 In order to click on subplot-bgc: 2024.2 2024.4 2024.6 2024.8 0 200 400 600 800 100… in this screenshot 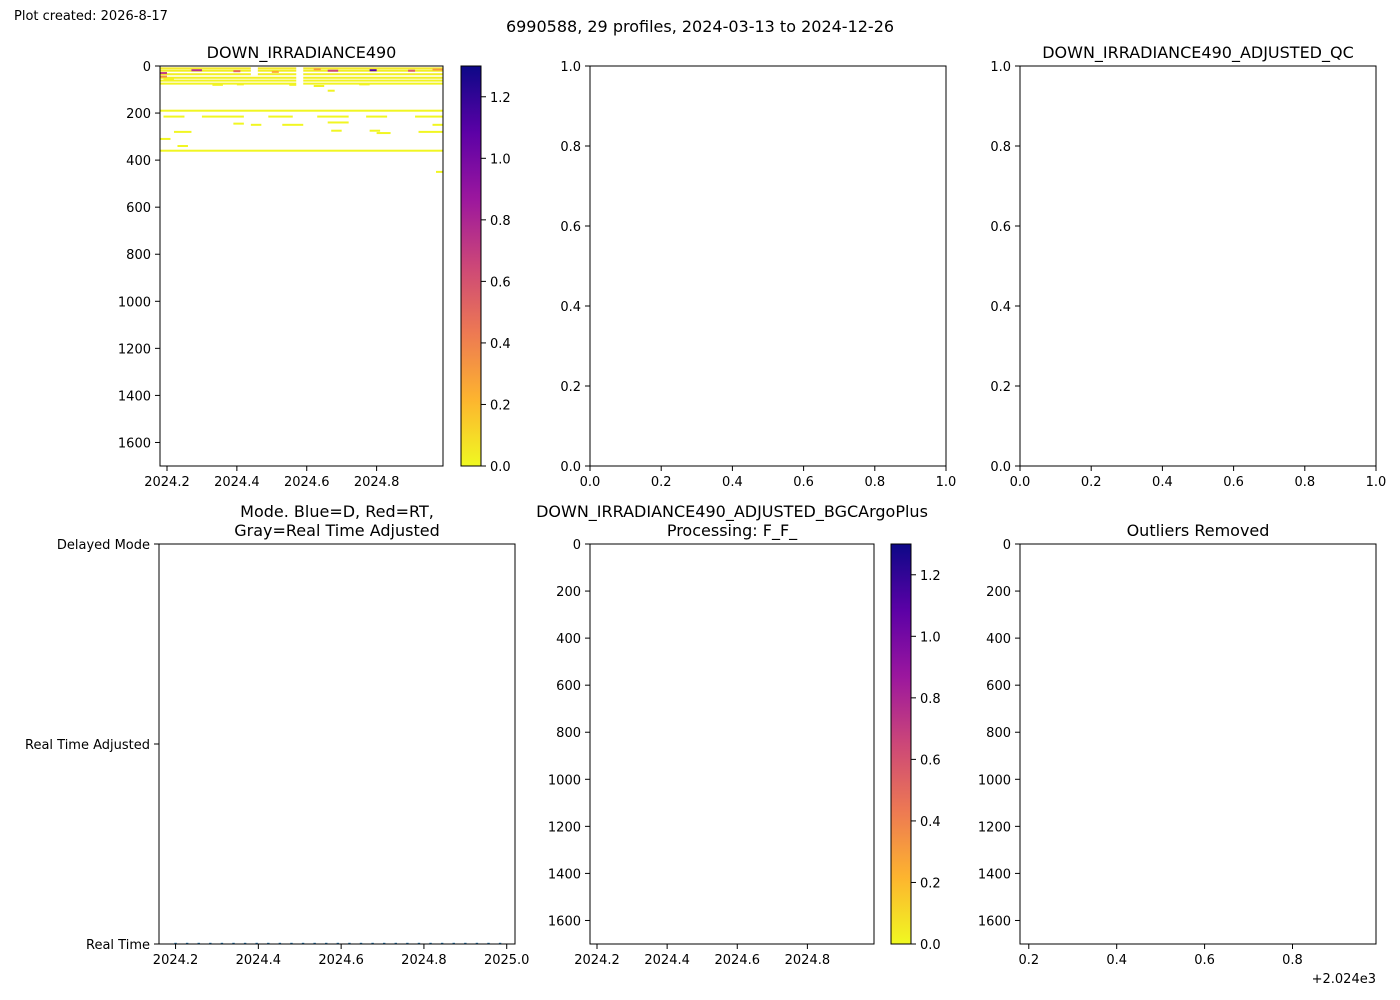, I will do `click(738, 735)`.